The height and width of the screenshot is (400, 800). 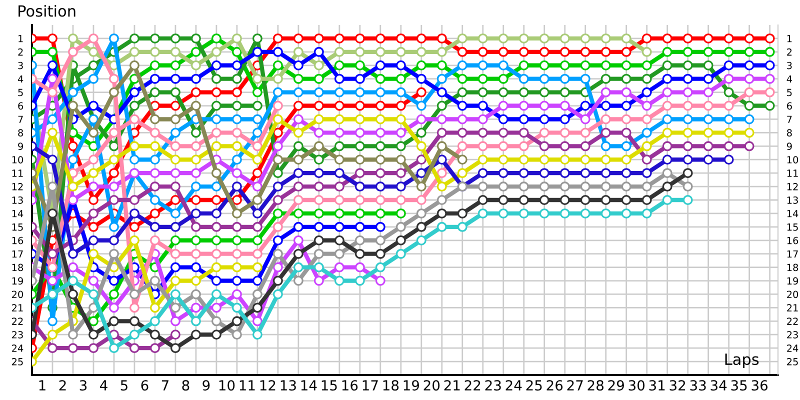 What do you see at coordinates (792, 227) in the screenshot?
I see `y2-tick-label: 15` at bounding box center [792, 227].